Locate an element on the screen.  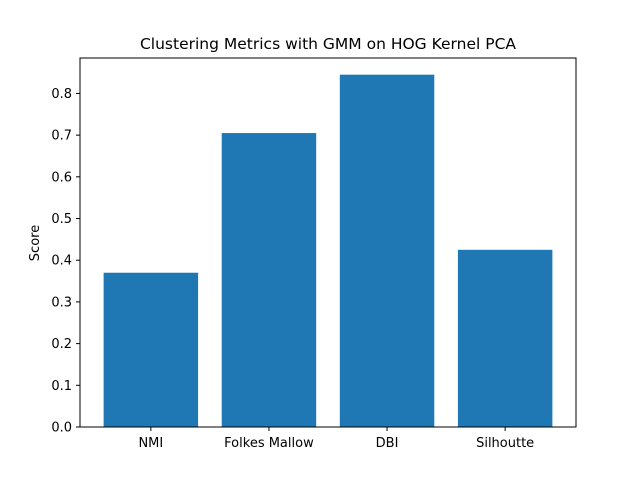
y-tick-label: 0.2 is located at coordinates (61, 344).